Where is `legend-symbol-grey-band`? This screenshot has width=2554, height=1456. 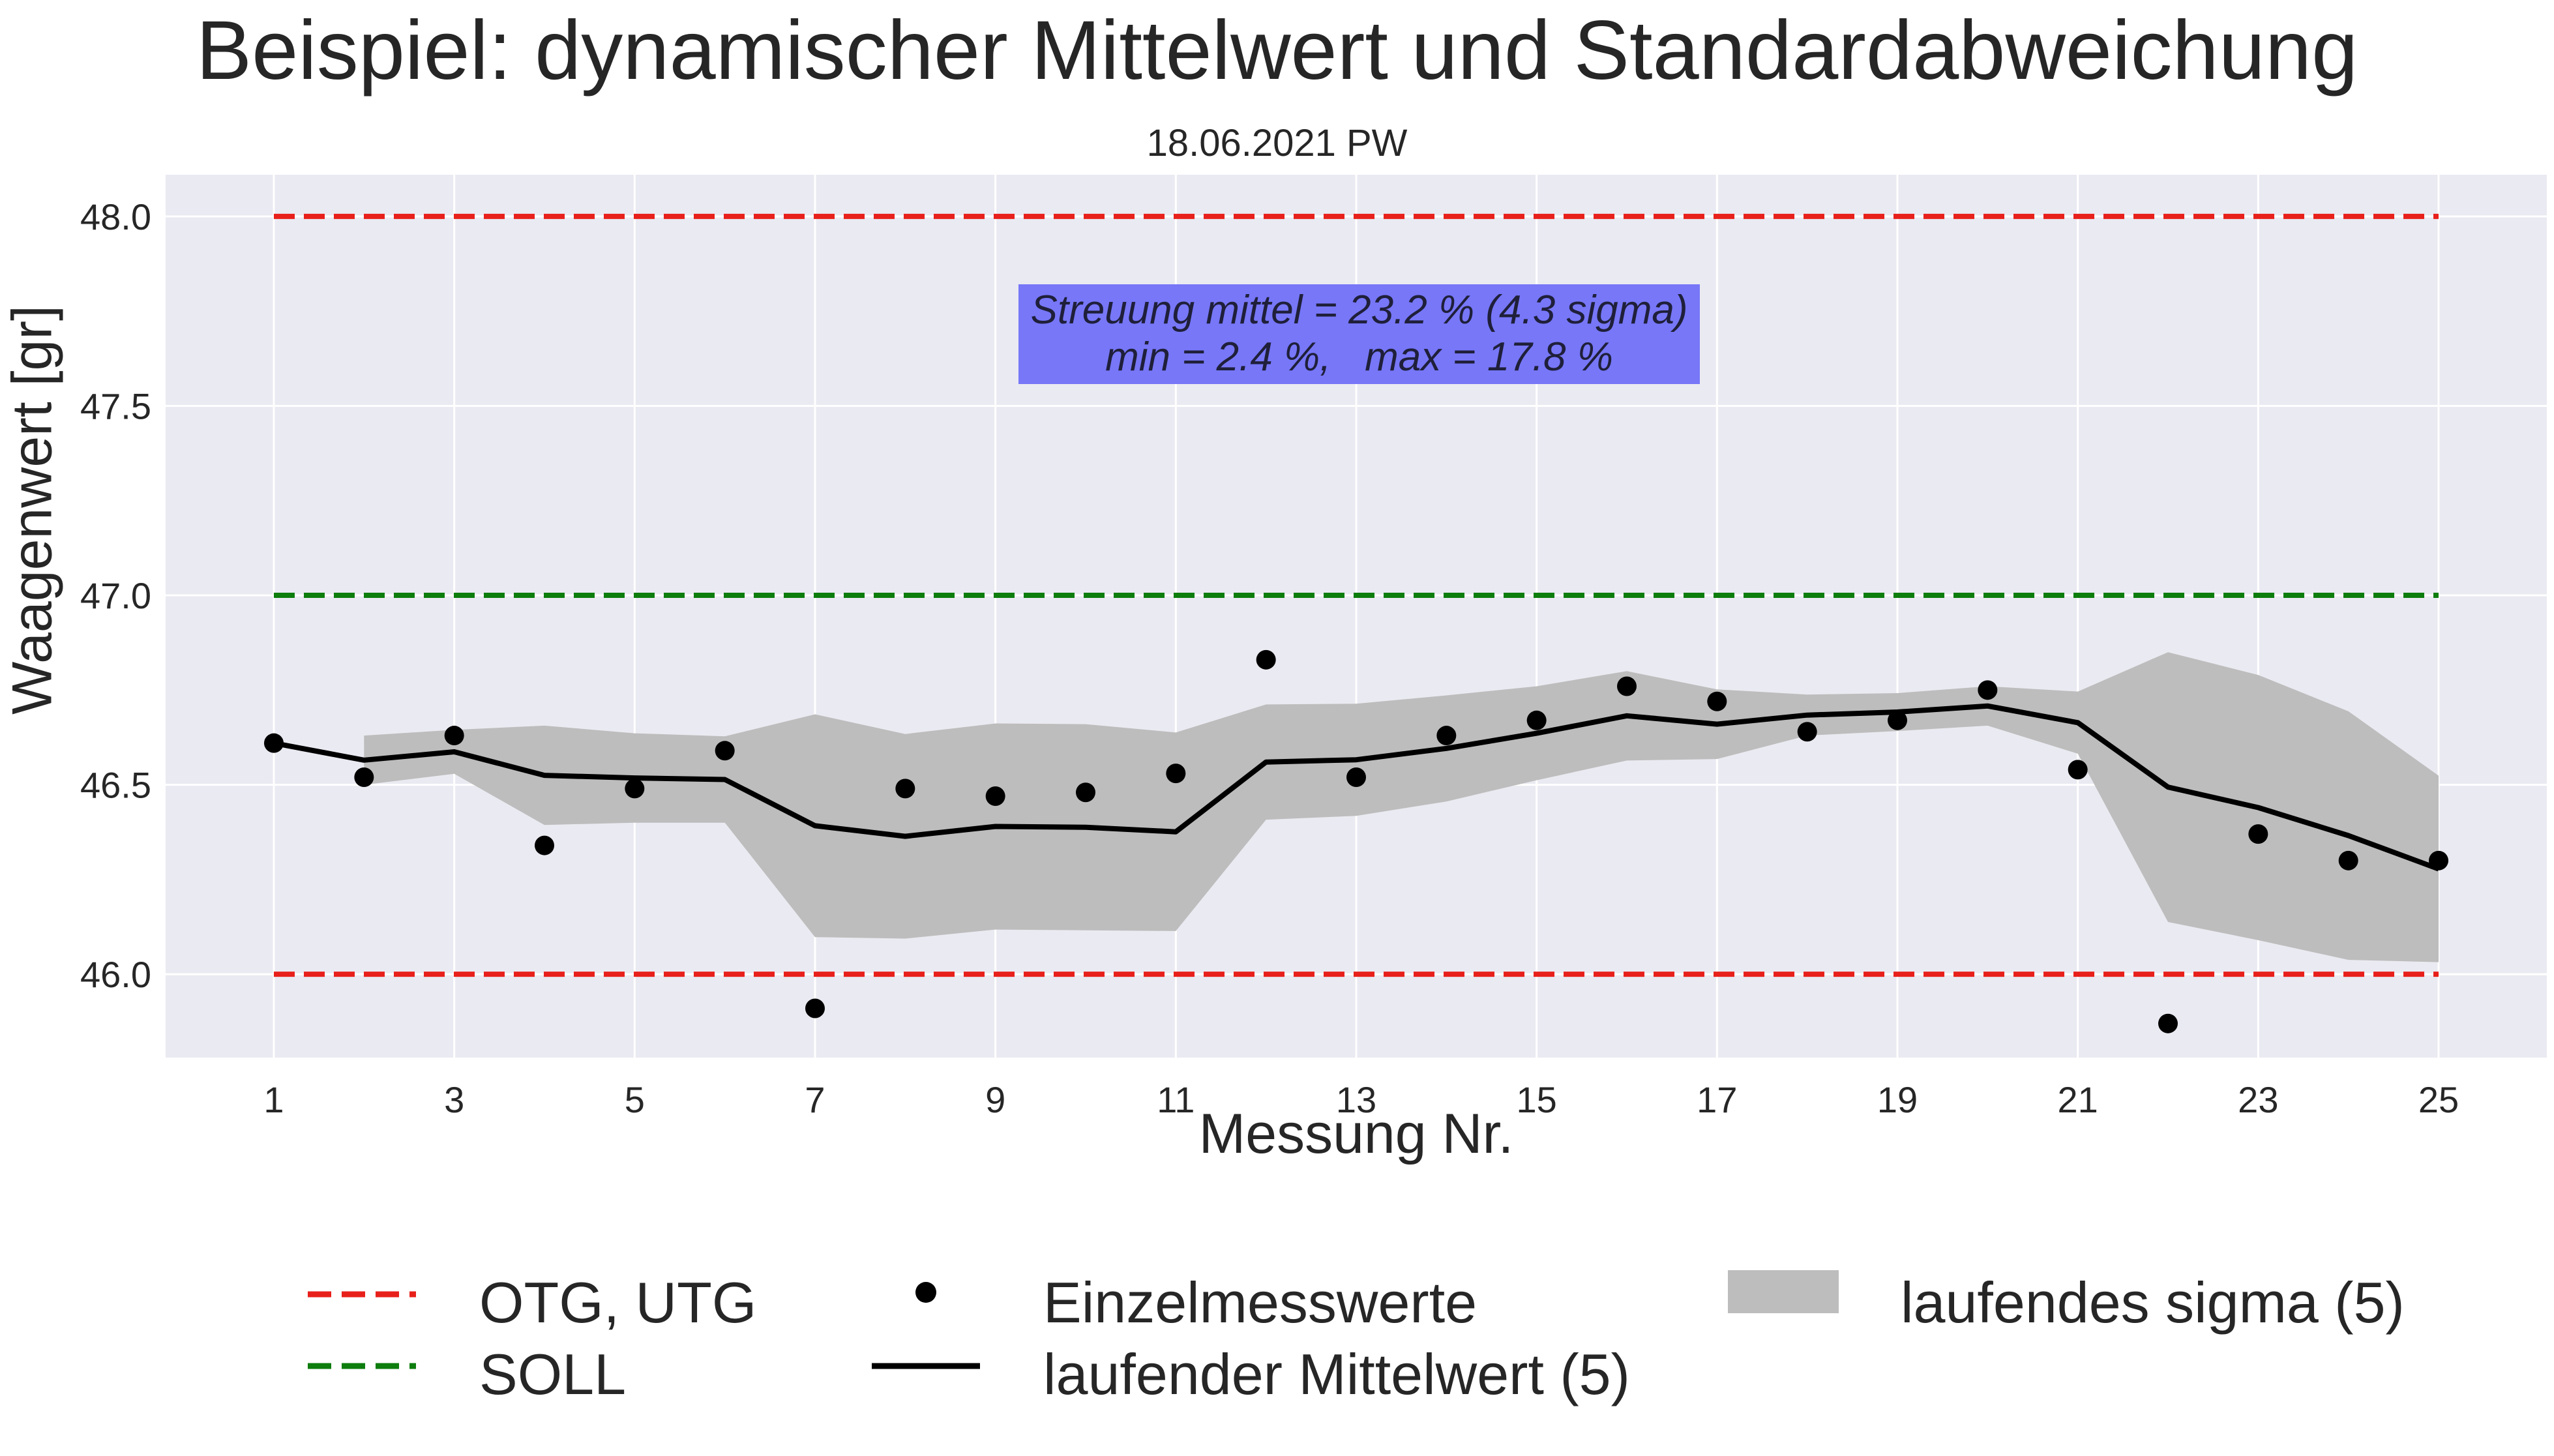 legend-symbol-grey-band is located at coordinates (1784, 1291).